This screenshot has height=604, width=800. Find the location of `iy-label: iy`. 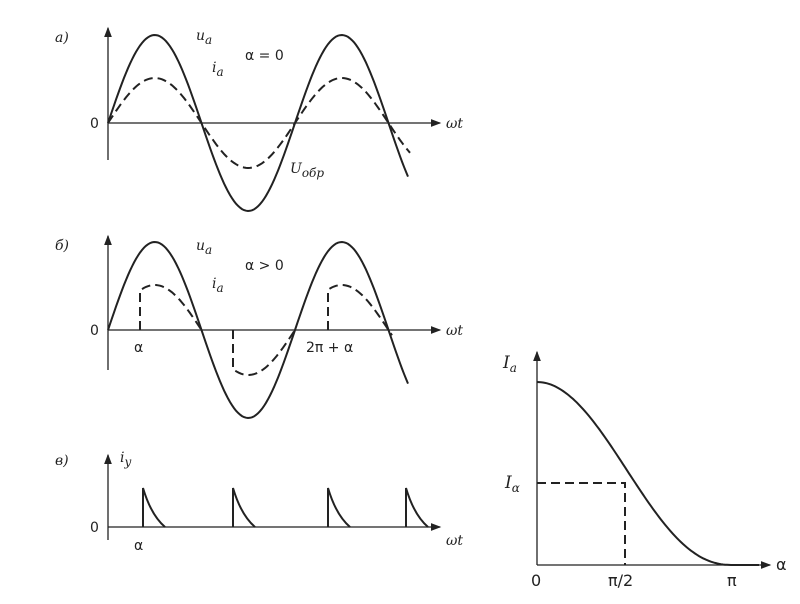

iy-label: iy is located at coordinates (125, 459).